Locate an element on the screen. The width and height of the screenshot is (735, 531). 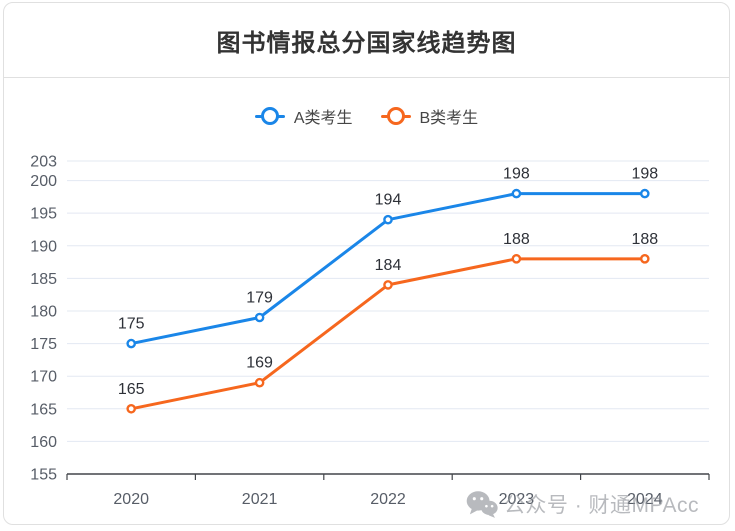
legend-item-b-series: B类考生 is located at coordinates (429, 116).